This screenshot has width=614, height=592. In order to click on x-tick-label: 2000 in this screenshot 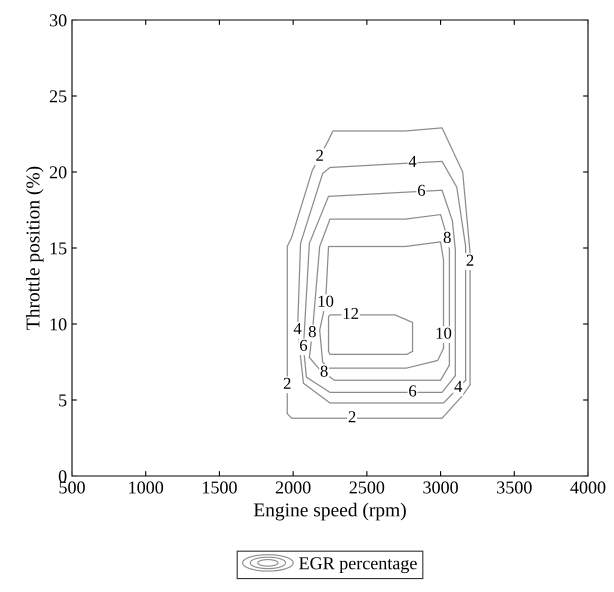, I will do `click(293, 487)`.